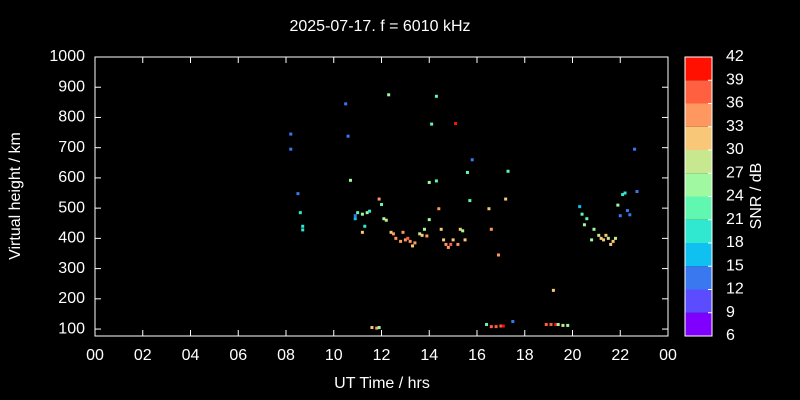 The width and height of the screenshot is (800, 400). Describe the element at coordinates (735, 196) in the screenshot. I see `colorbar-tick-label: 24` at that location.